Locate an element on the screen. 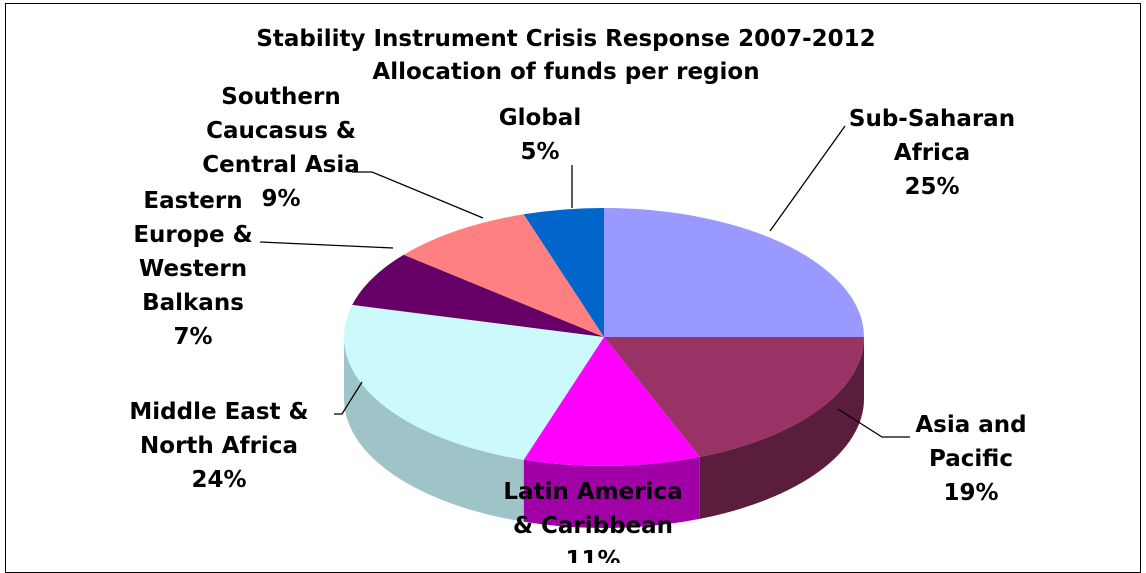 The image size is (1146, 573). slice-label-line: Global is located at coordinates (540, 118).